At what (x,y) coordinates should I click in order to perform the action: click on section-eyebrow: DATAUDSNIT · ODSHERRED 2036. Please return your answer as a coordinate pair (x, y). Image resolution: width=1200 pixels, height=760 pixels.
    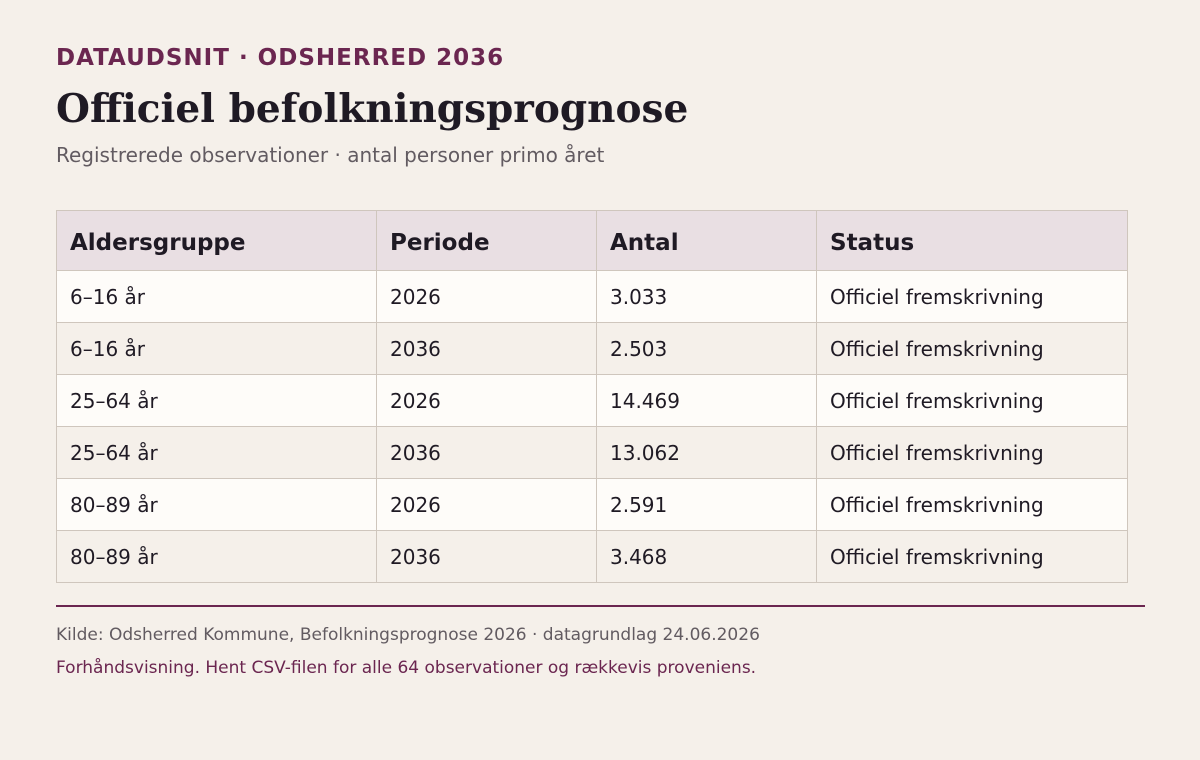
    Looking at the image, I should click on (280, 58).